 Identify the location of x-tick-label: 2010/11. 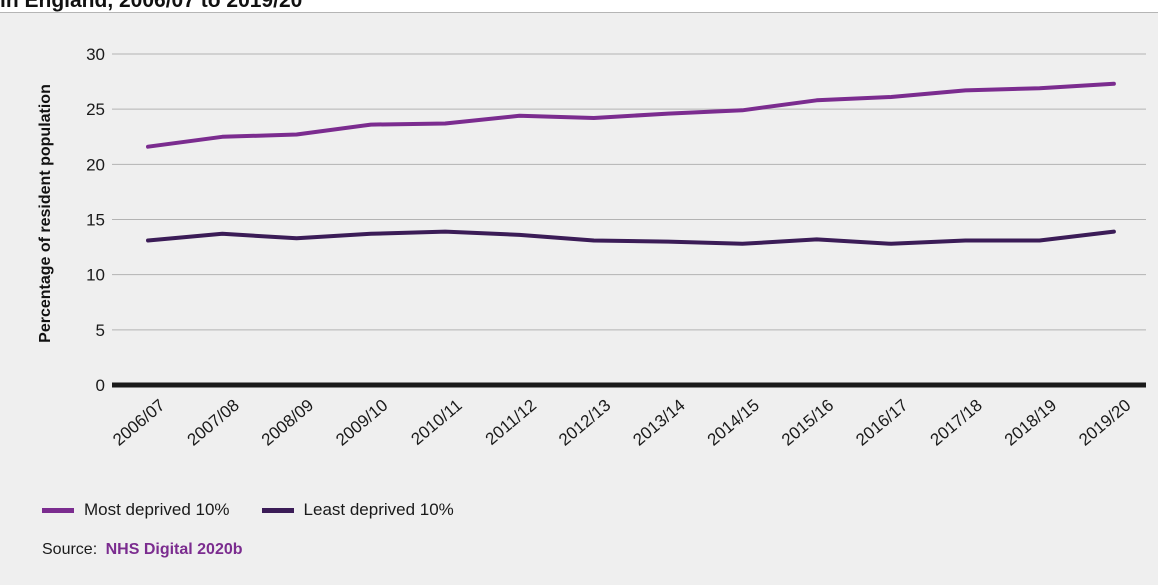
(436, 422).